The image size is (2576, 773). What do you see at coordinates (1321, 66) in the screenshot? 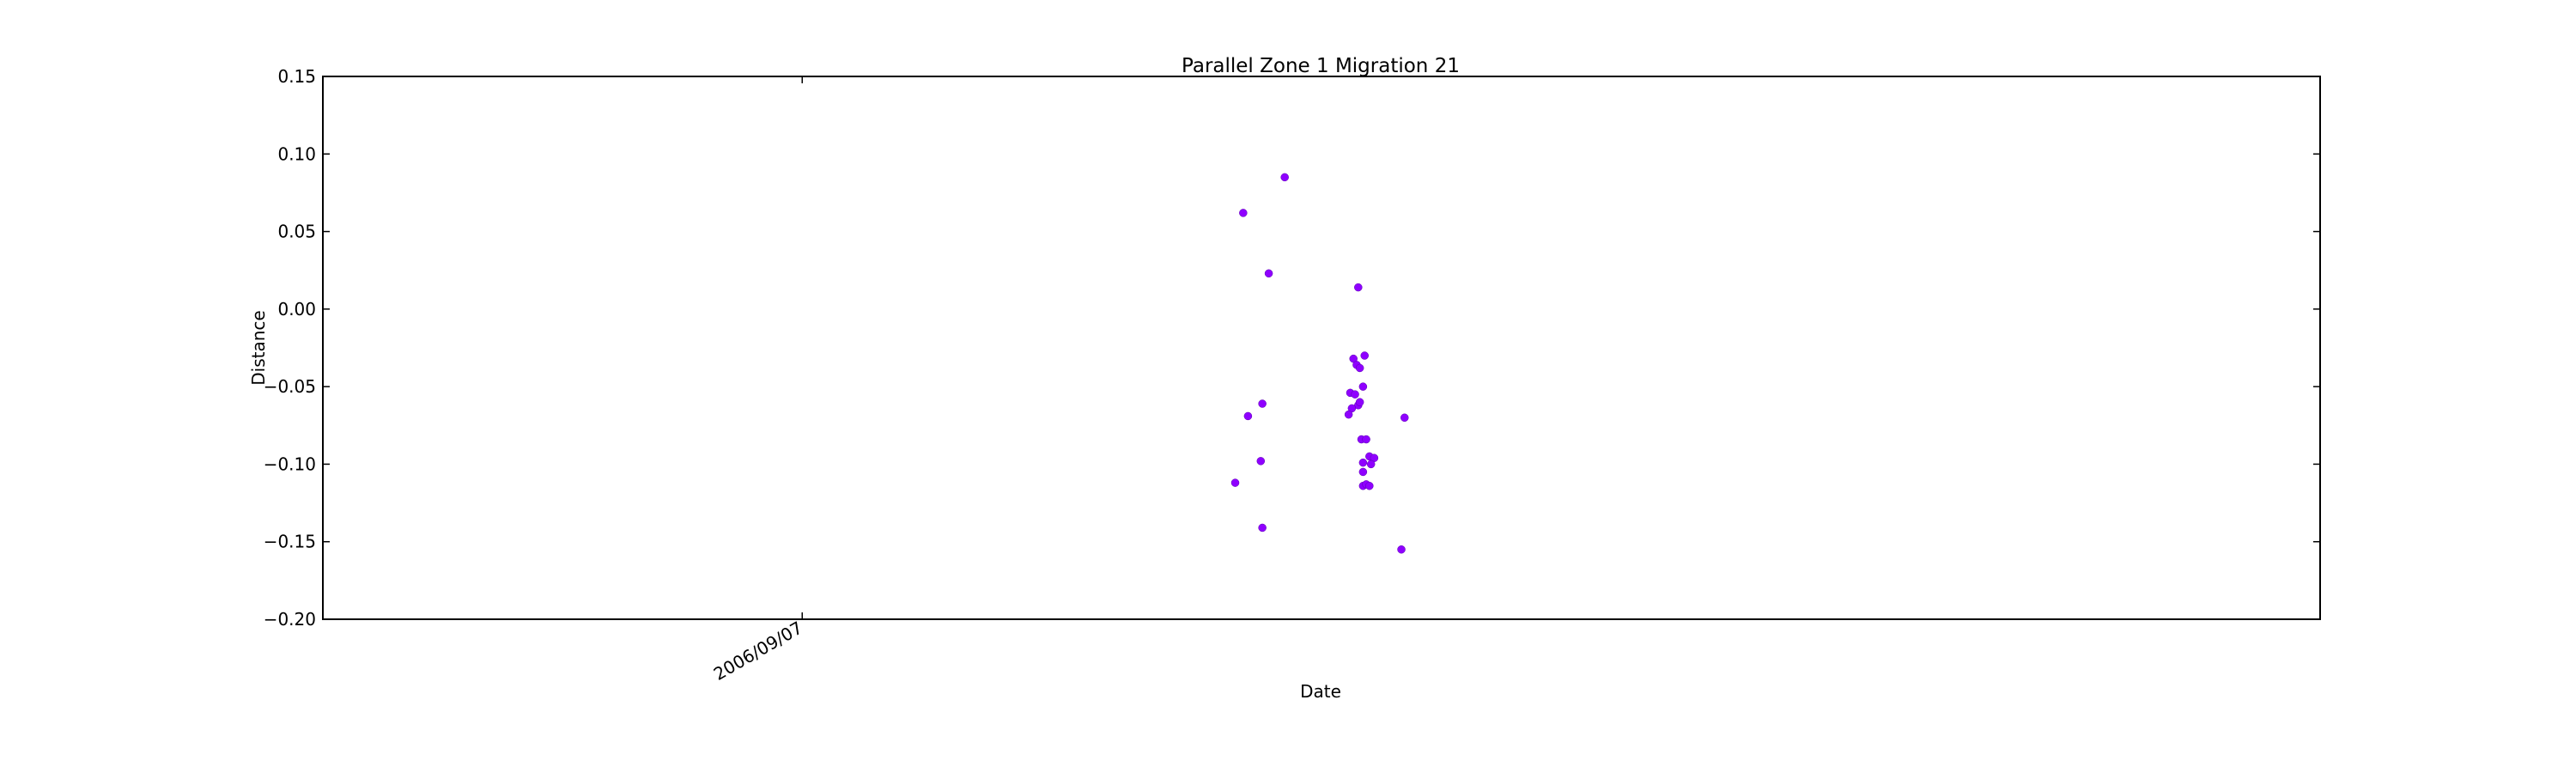
I see `chart-title: Parallel Zone 1 Migration 21` at bounding box center [1321, 66].